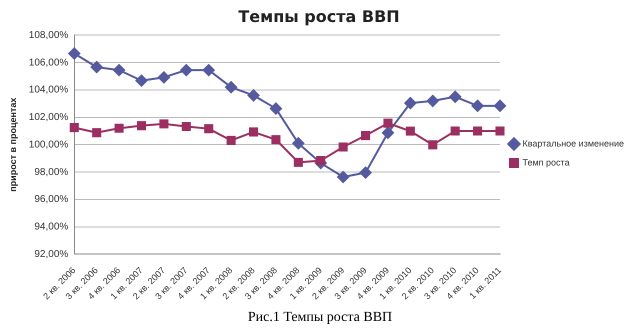 This screenshot has width=640, height=334. What do you see at coordinates (48, 144) in the screenshot?
I see `y-tick-label: 100,00%` at bounding box center [48, 144].